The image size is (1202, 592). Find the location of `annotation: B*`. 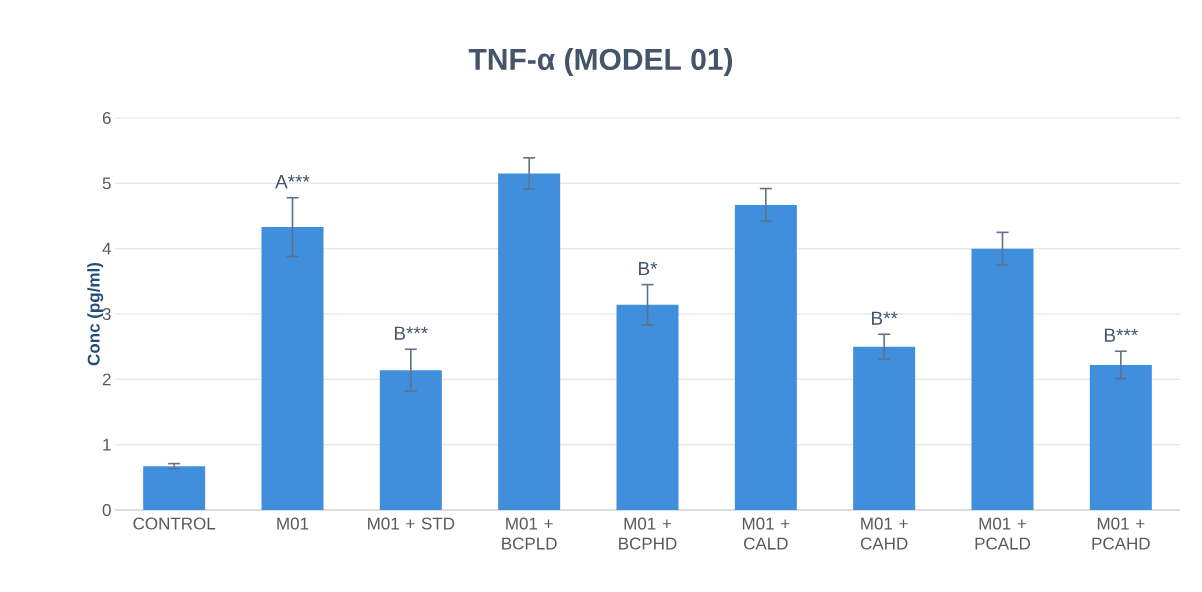

annotation: B* is located at coordinates (648, 269).